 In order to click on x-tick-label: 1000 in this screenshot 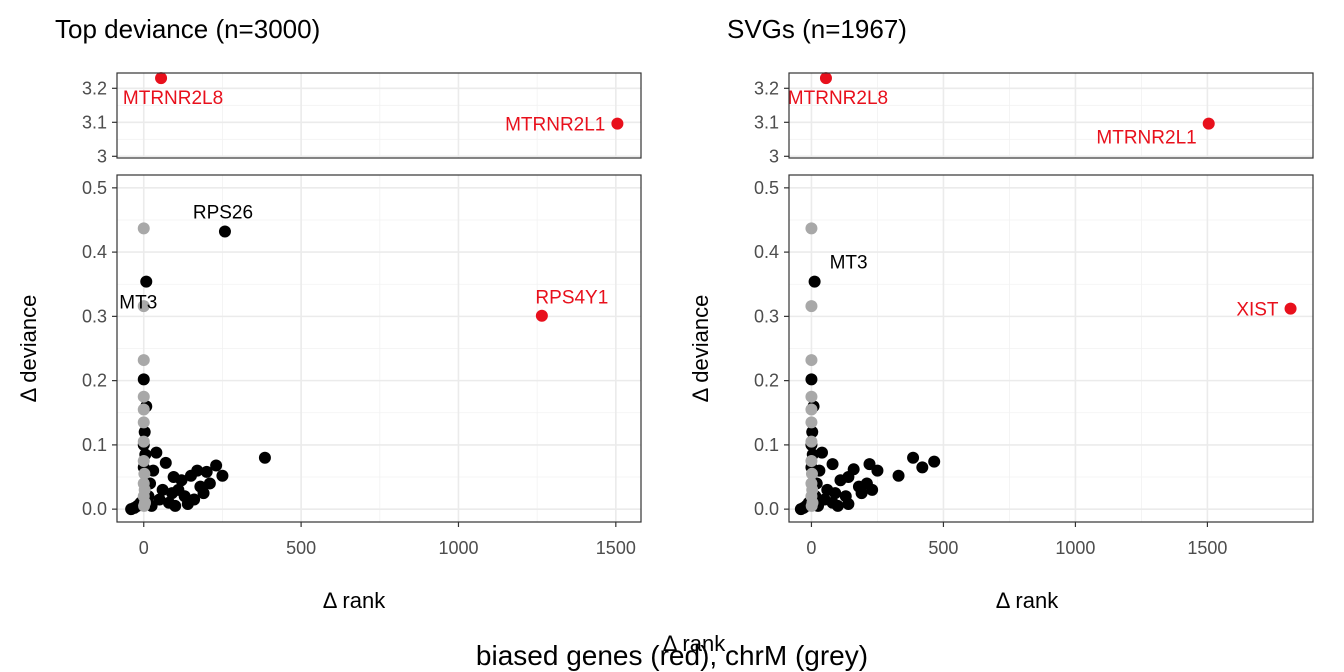, I will do `click(1075, 548)`.